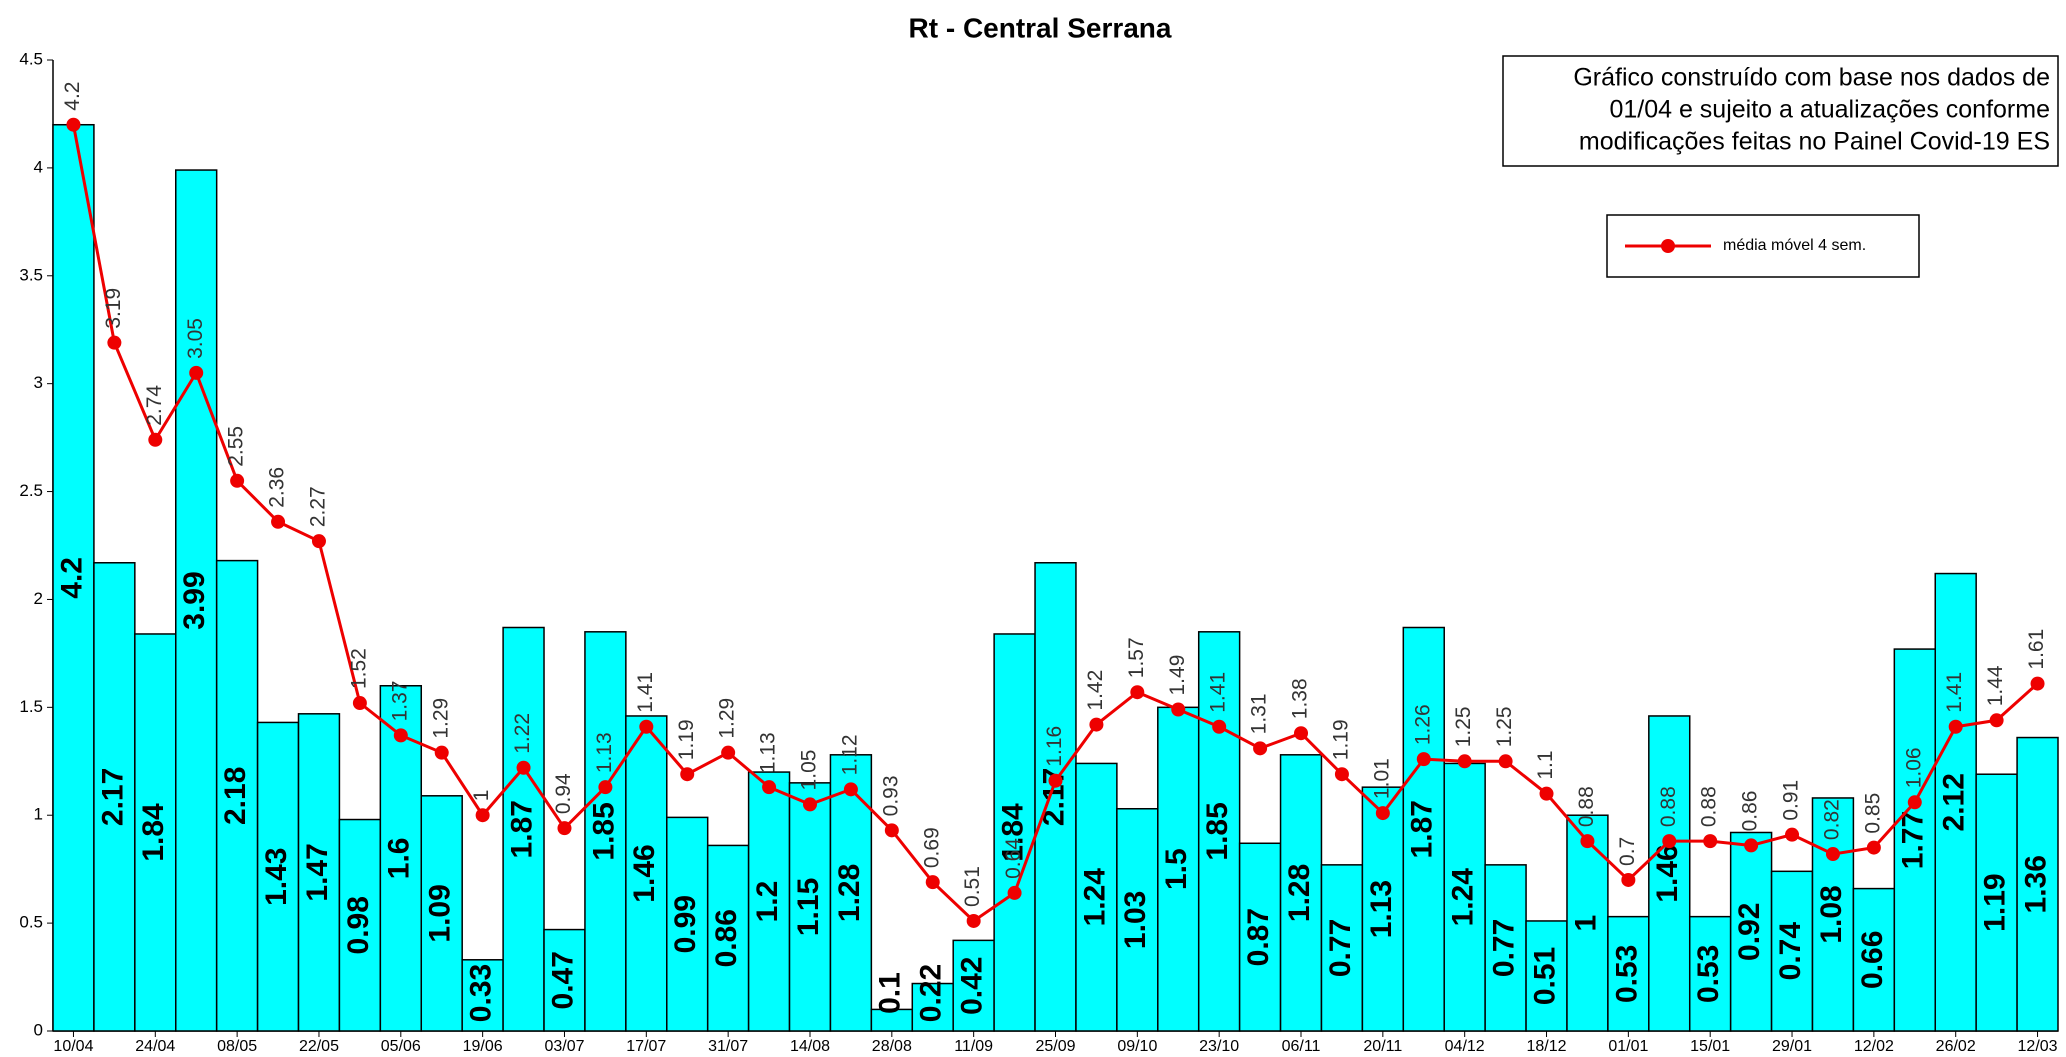 This screenshot has width=2066, height=1057. What do you see at coordinates (1465, 1046) in the screenshot?
I see `x-tick-label: 04/12` at bounding box center [1465, 1046].